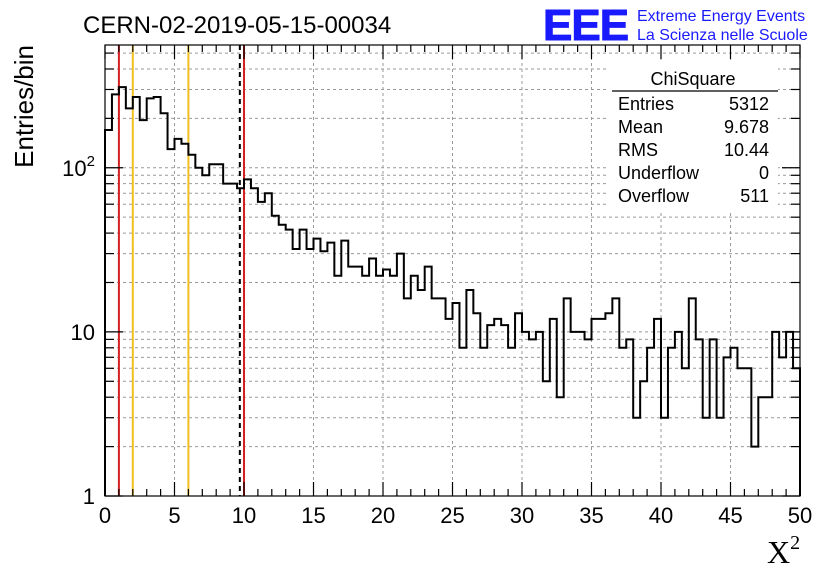 This screenshot has height=572, width=836. I want to click on stats-row-label: Mean, so click(640, 127).